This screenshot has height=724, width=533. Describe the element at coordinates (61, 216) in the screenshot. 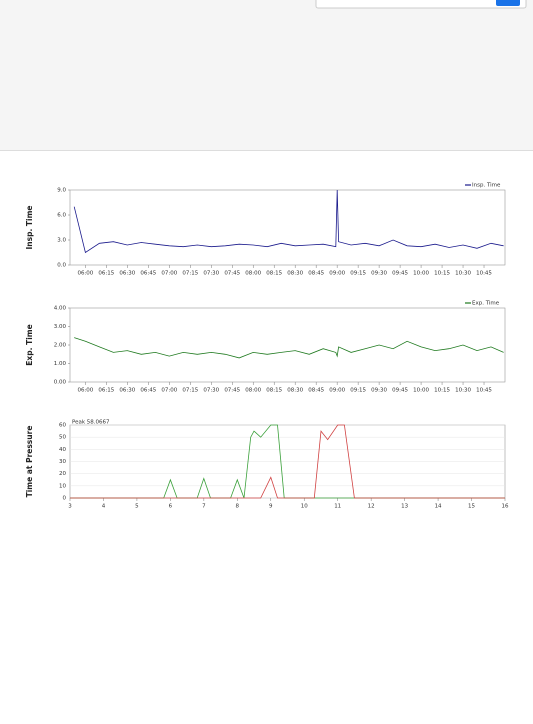

I see `y-tick-label: 6.0` at that location.